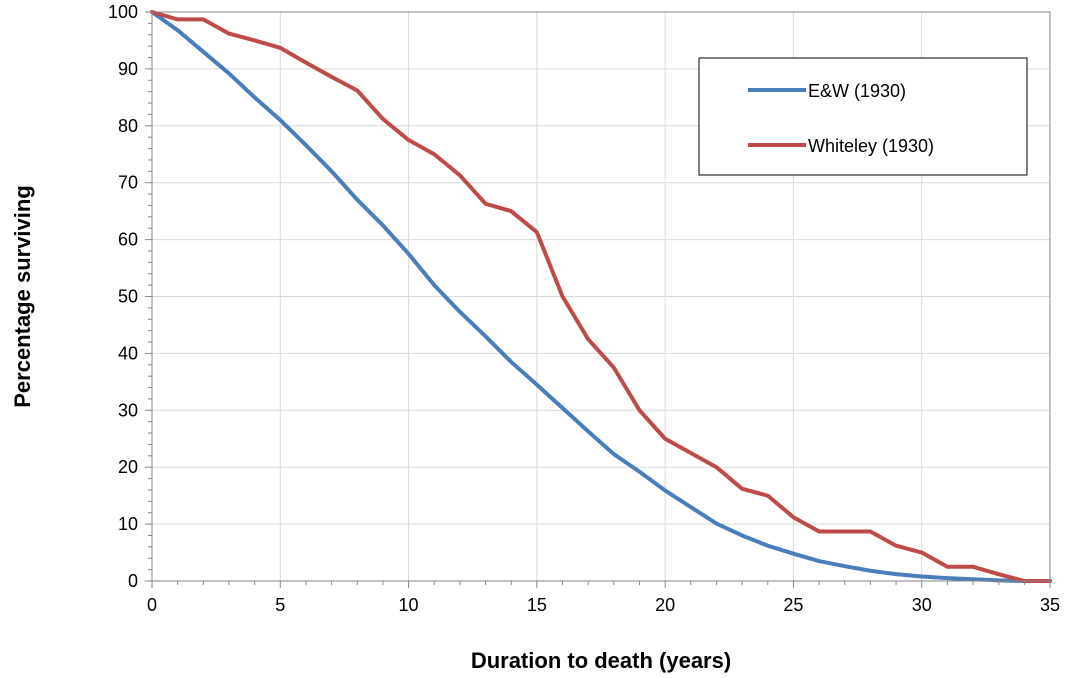 This screenshot has width=1066, height=678. What do you see at coordinates (1050, 605) in the screenshot?
I see `x-tick-label: 35` at bounding box center [1050, 605].